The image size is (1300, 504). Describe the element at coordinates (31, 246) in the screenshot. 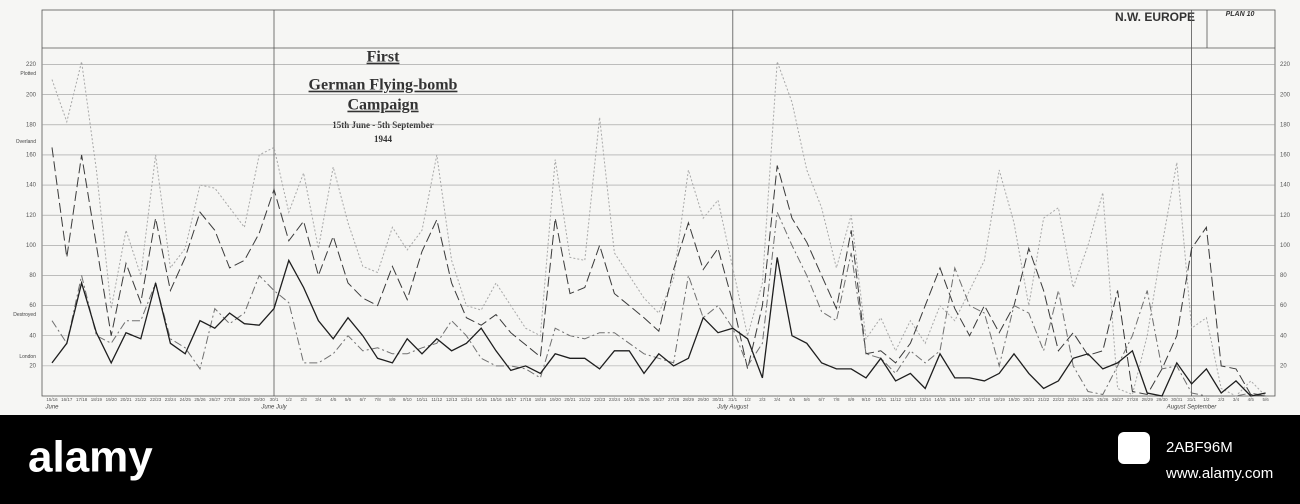

I see `y-tick-label: 100` at that location.